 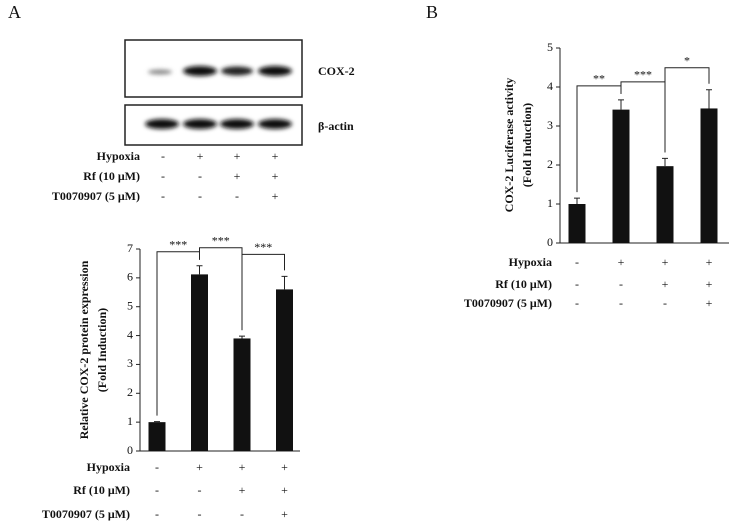 I want to click on panel-label: B, so click(x=432, y=12).